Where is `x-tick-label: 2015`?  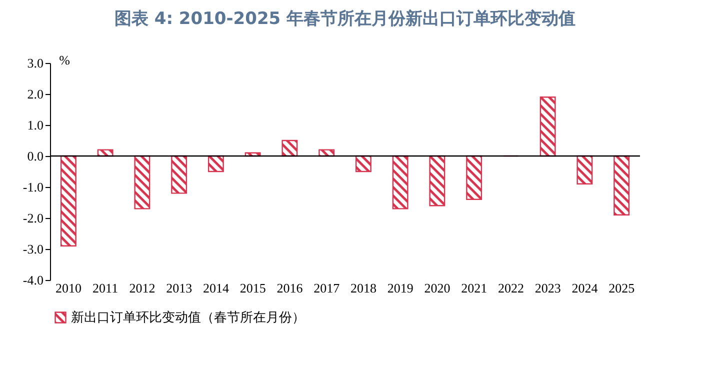 x-tick-label: 2015 is located at coordinates (253, 288).